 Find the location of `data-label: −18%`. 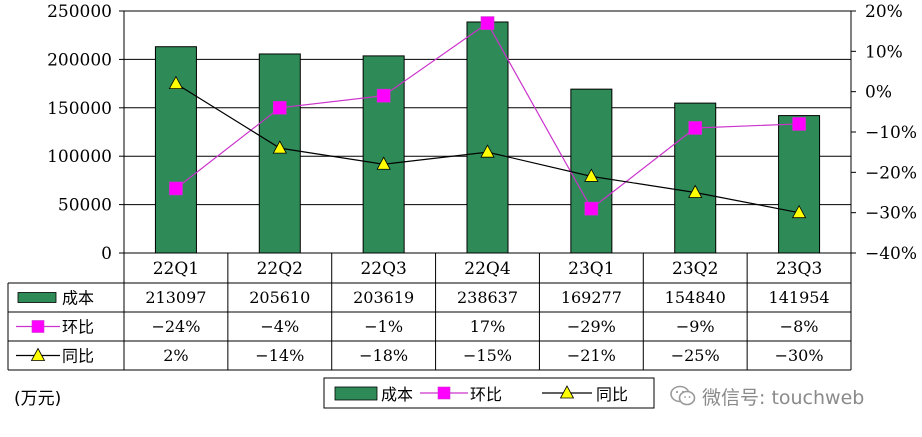

data-label: −18% is located at coordinates (383, 355).